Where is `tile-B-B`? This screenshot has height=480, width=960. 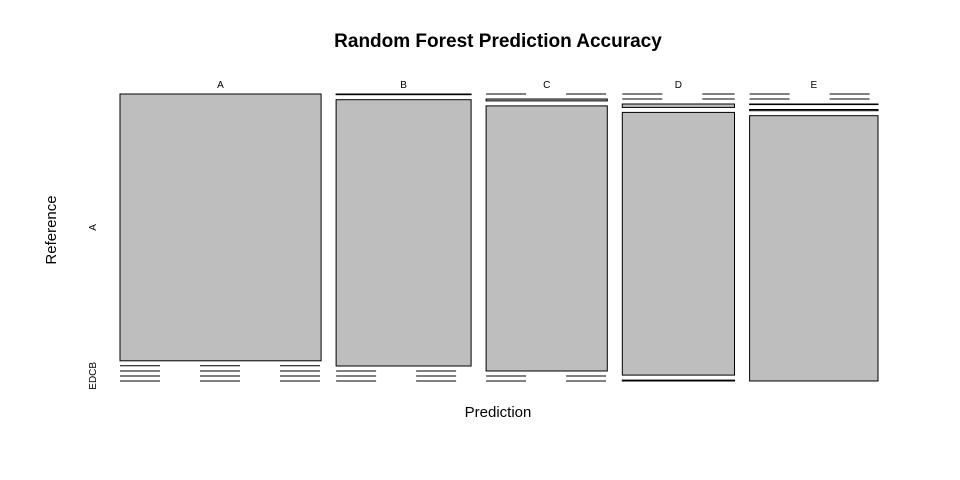 tile-B-B is located at coordinates (403, 233).